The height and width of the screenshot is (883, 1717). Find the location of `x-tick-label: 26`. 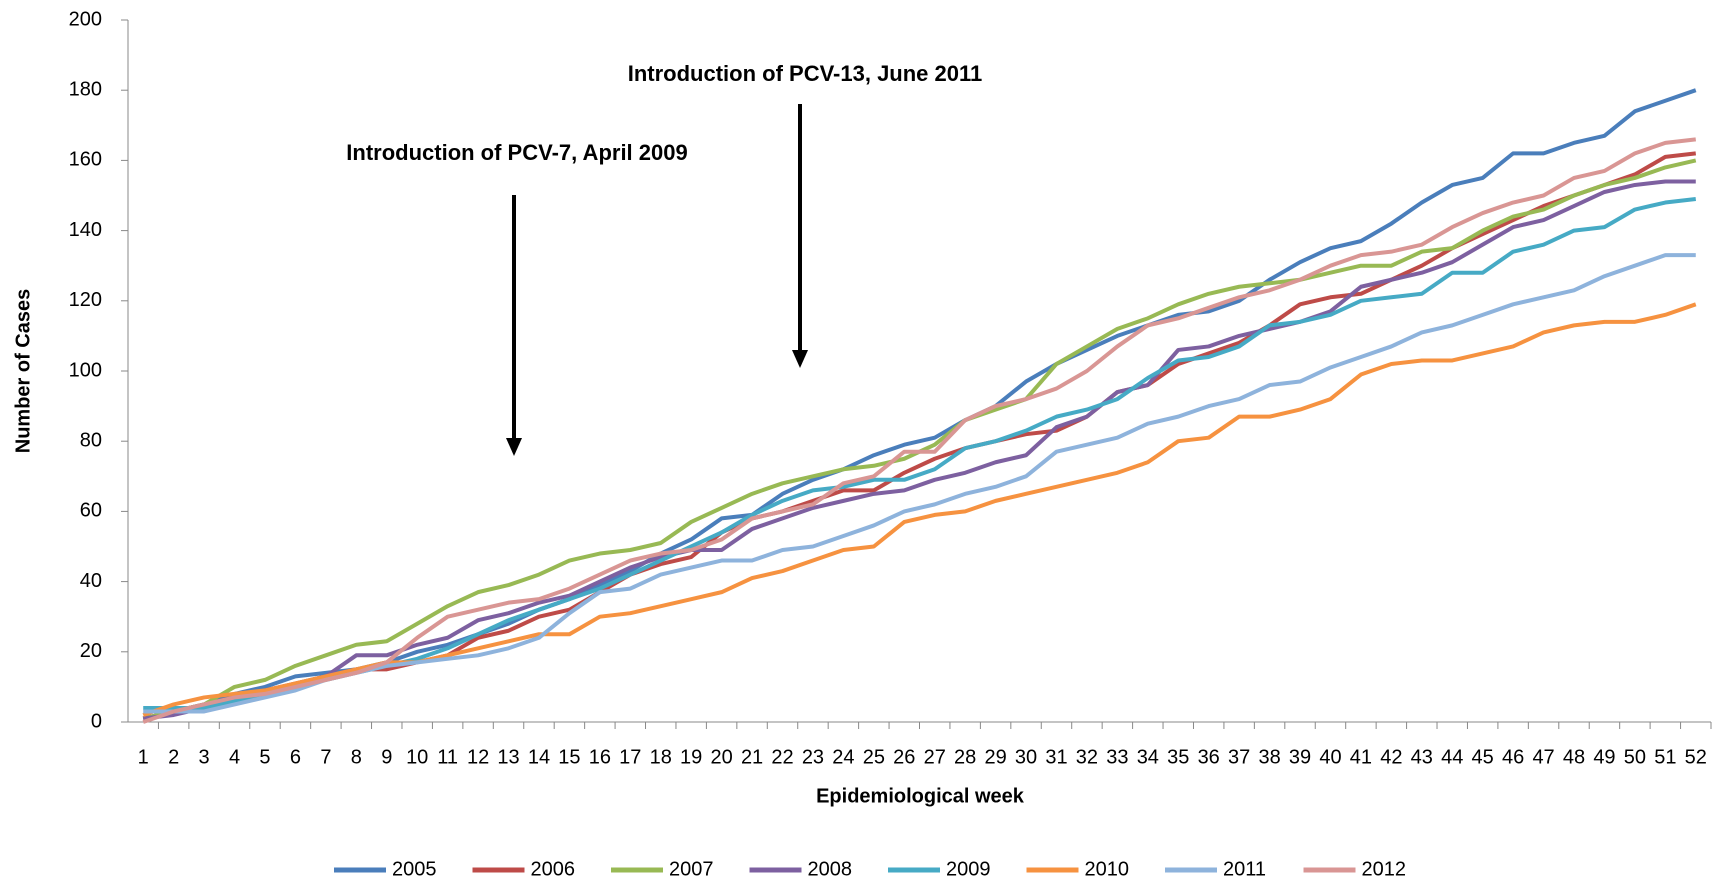

x-tick-label: 26 is located at coordinates (904, 757).